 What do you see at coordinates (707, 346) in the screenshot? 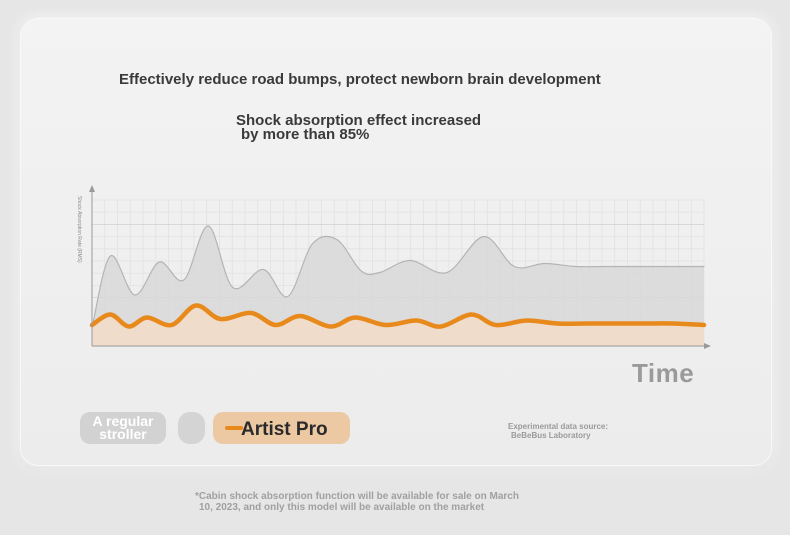
I see `x-axis-arrow` at bounding box center [707, 346].